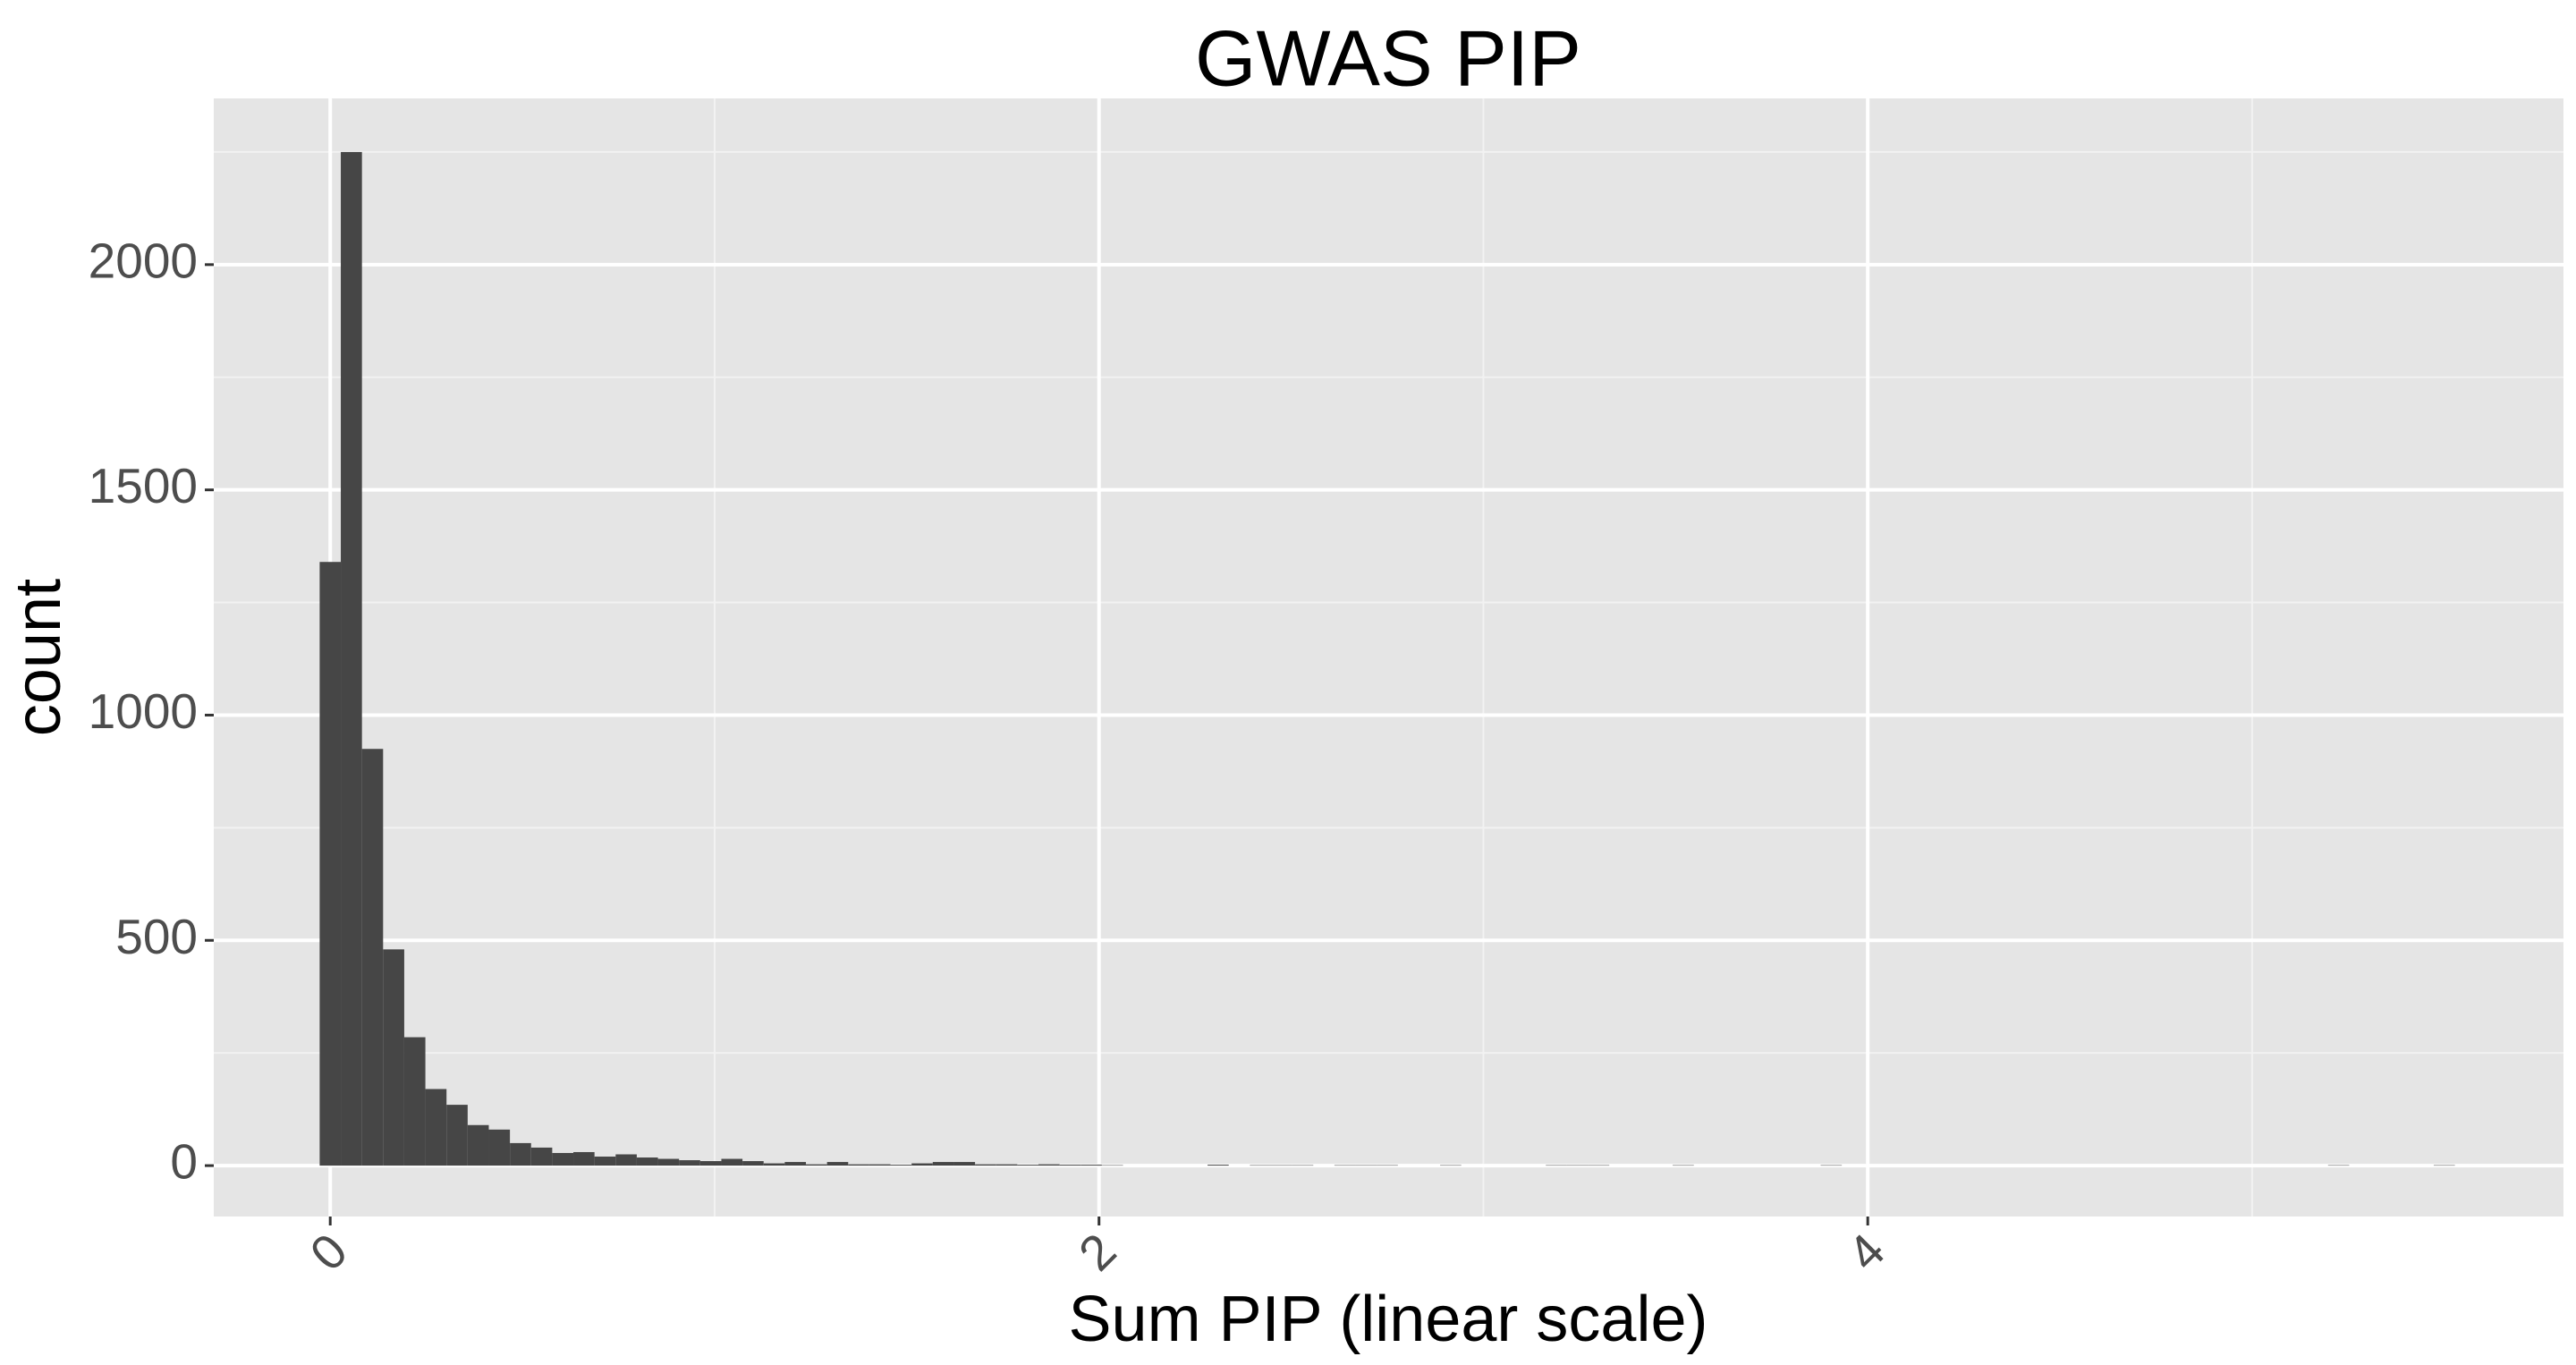  What do you see at coordinates (38, 657) in the screenshot?
I see `y-axis-title: count` at bounding box center [38, 657].